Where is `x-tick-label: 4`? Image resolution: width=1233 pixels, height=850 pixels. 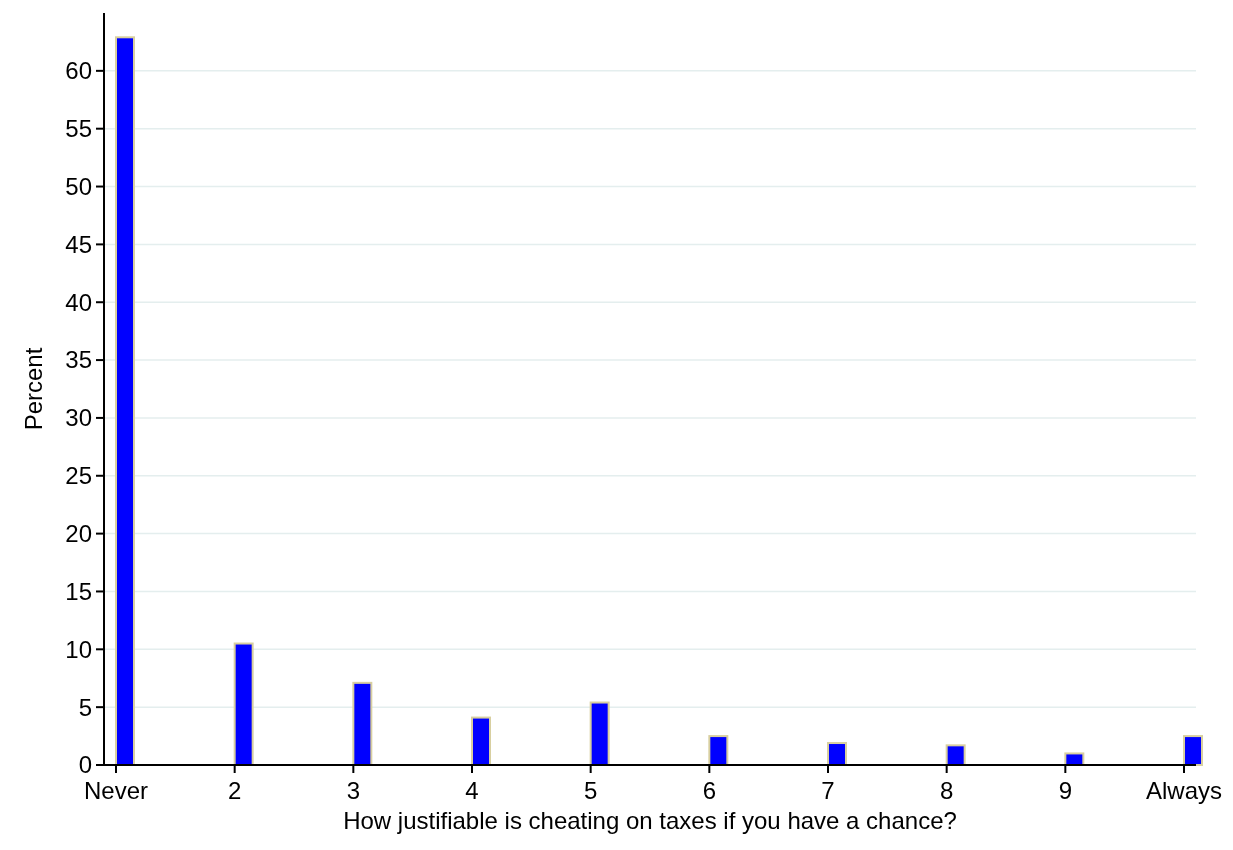
x-tick-label: 4 is located at coordinates (472, 790).